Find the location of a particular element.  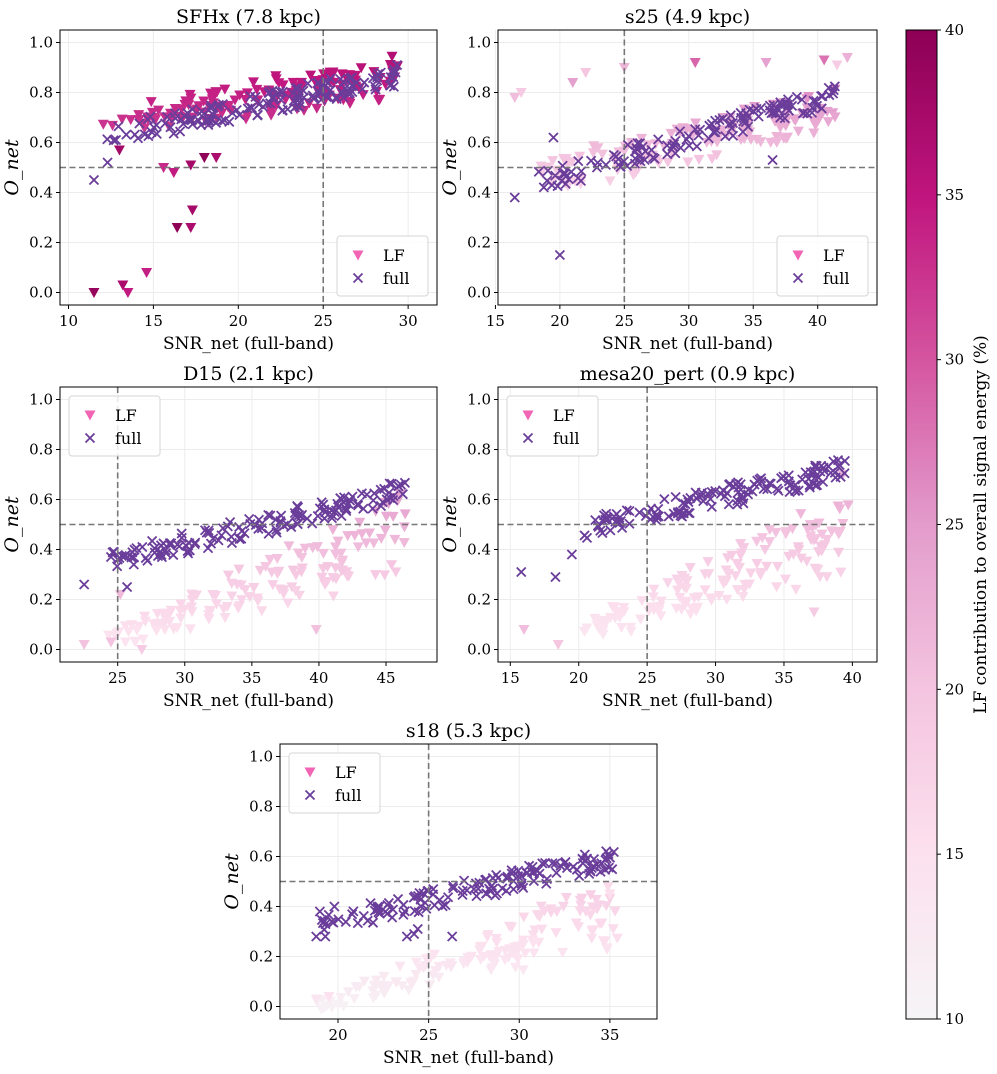

x-tick-label: 35 is located at coordinates (609, 1035).